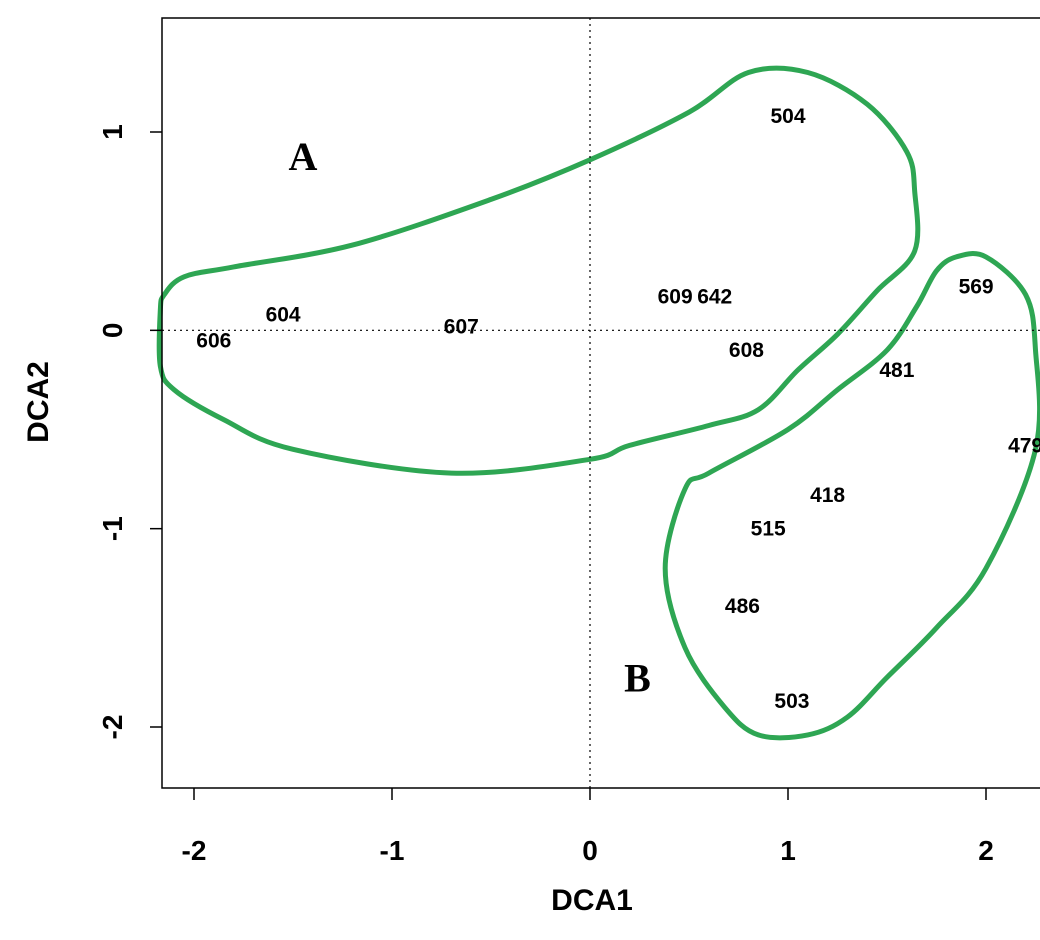  Describe the element at coordinates (976, 287) in the screenshot. I see `point-label-569: 569` at that location.